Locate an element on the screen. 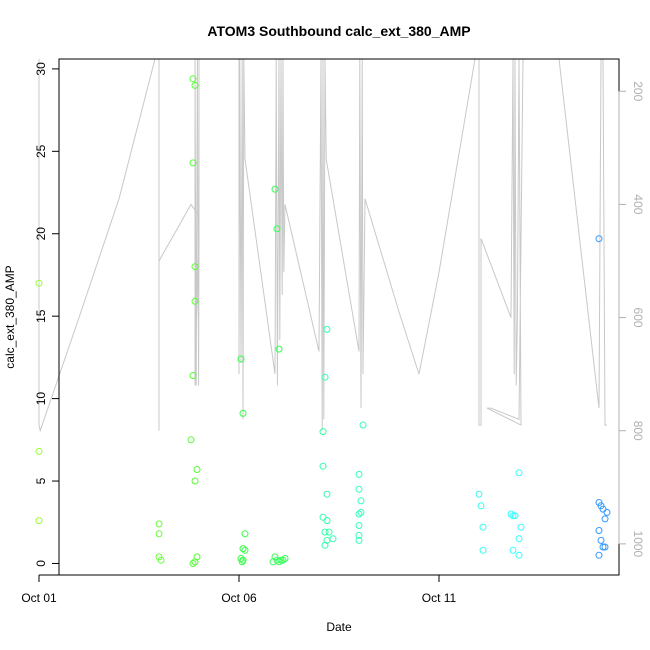 Image resolution: width=650 pixels, height=650 pixels. y2-tick-label: 400 is located at coordinates (638, 204).